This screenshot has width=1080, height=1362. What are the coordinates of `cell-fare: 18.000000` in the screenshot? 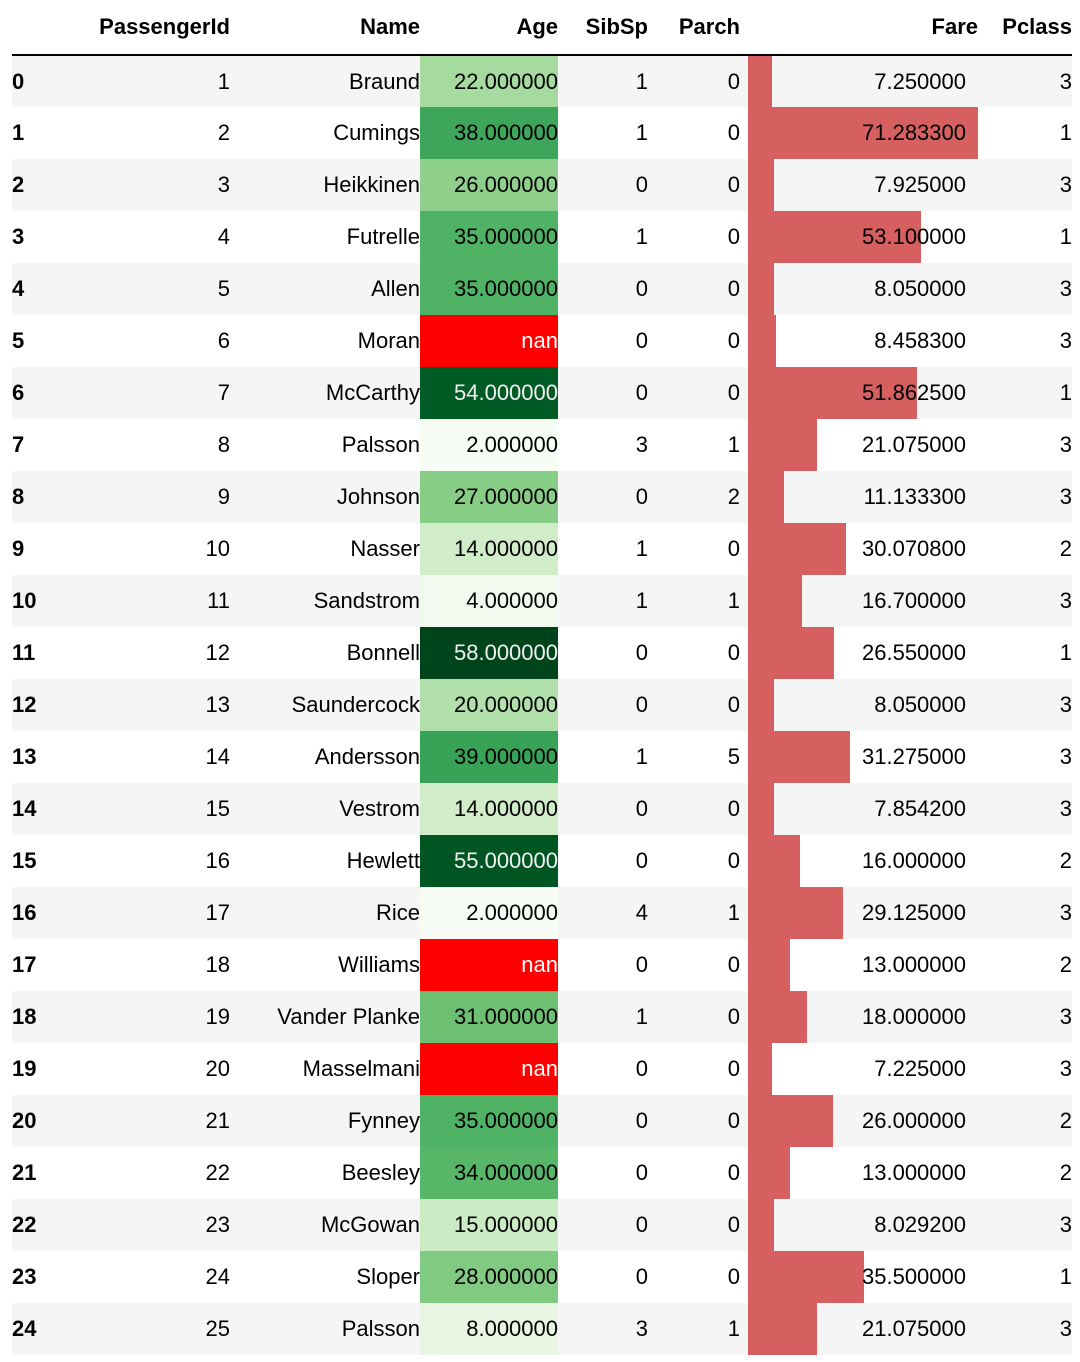 It's located at (859, 1017).